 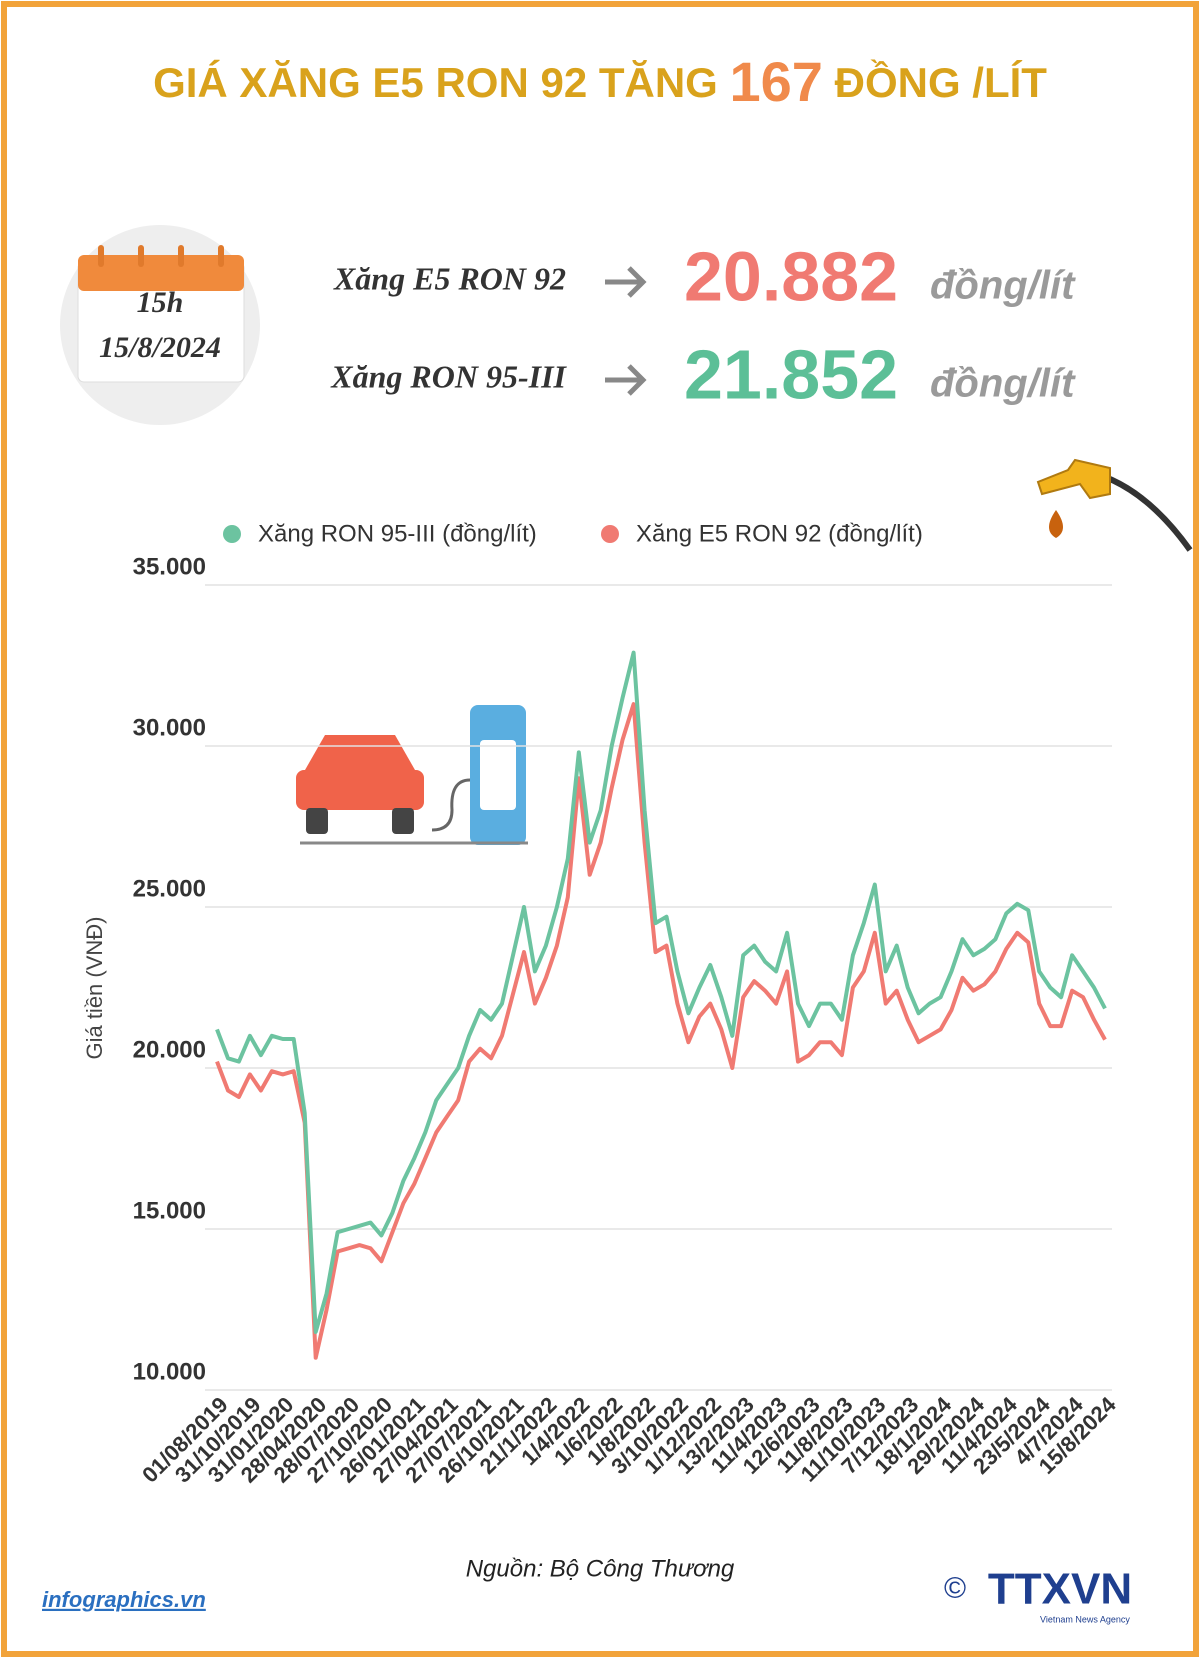 What do you see at coordinates (776, 81) in the screenshot?
I see `title-amount: 167` at bounding box center [776, 81].